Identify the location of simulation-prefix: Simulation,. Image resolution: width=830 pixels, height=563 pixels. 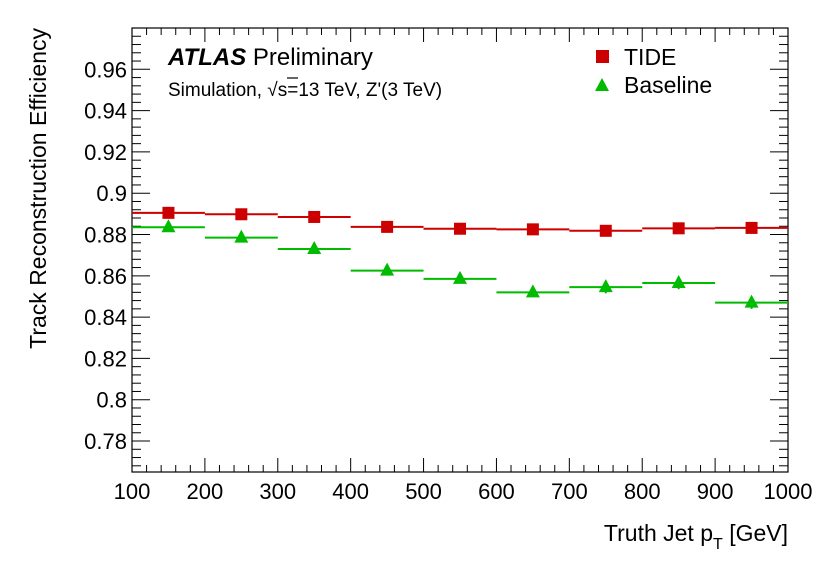
(217, 90).